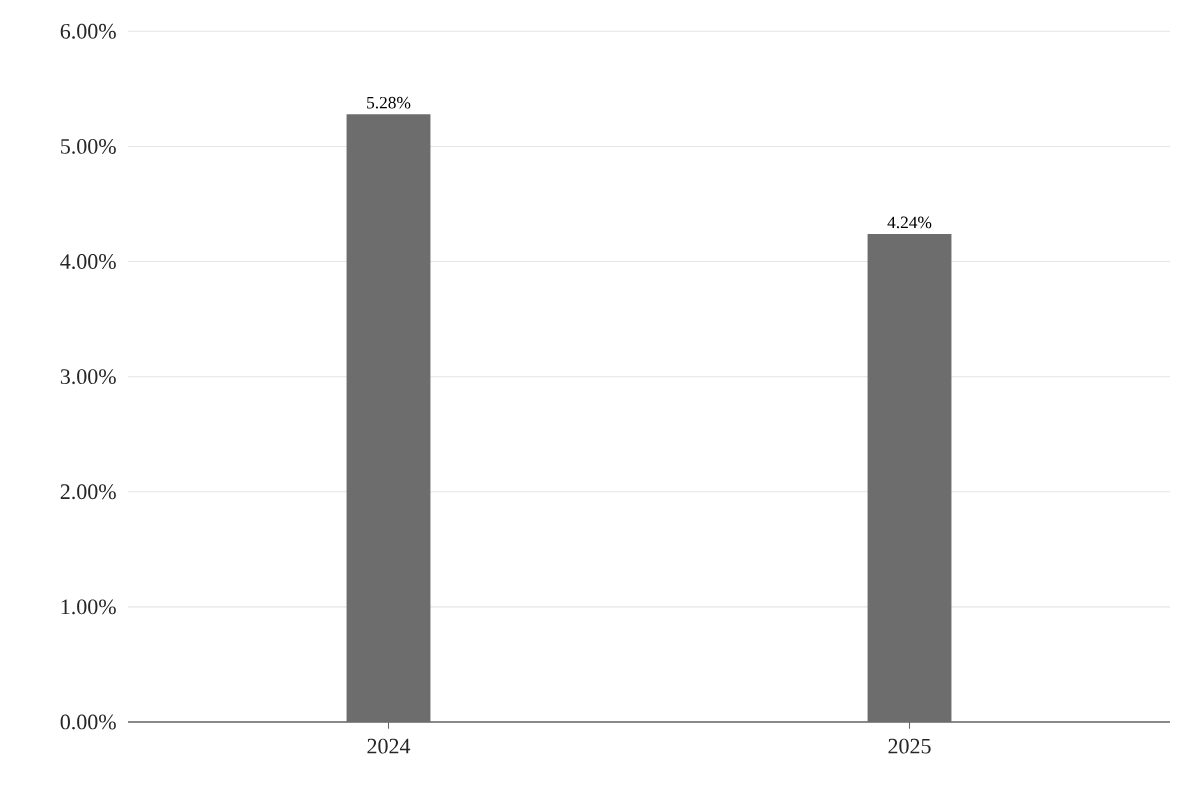 The image size is (1200, 800). I want to click on data-label: 5.28%, so click(389, 102).